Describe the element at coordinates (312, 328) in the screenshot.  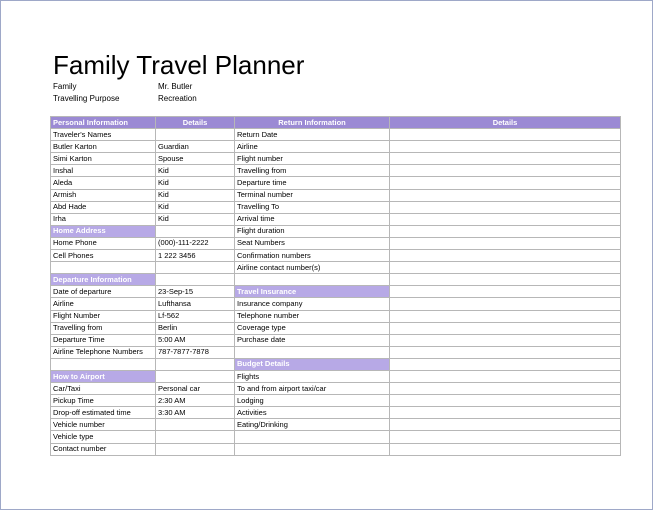
I see `cell-return-field: Coverage type` at that location.